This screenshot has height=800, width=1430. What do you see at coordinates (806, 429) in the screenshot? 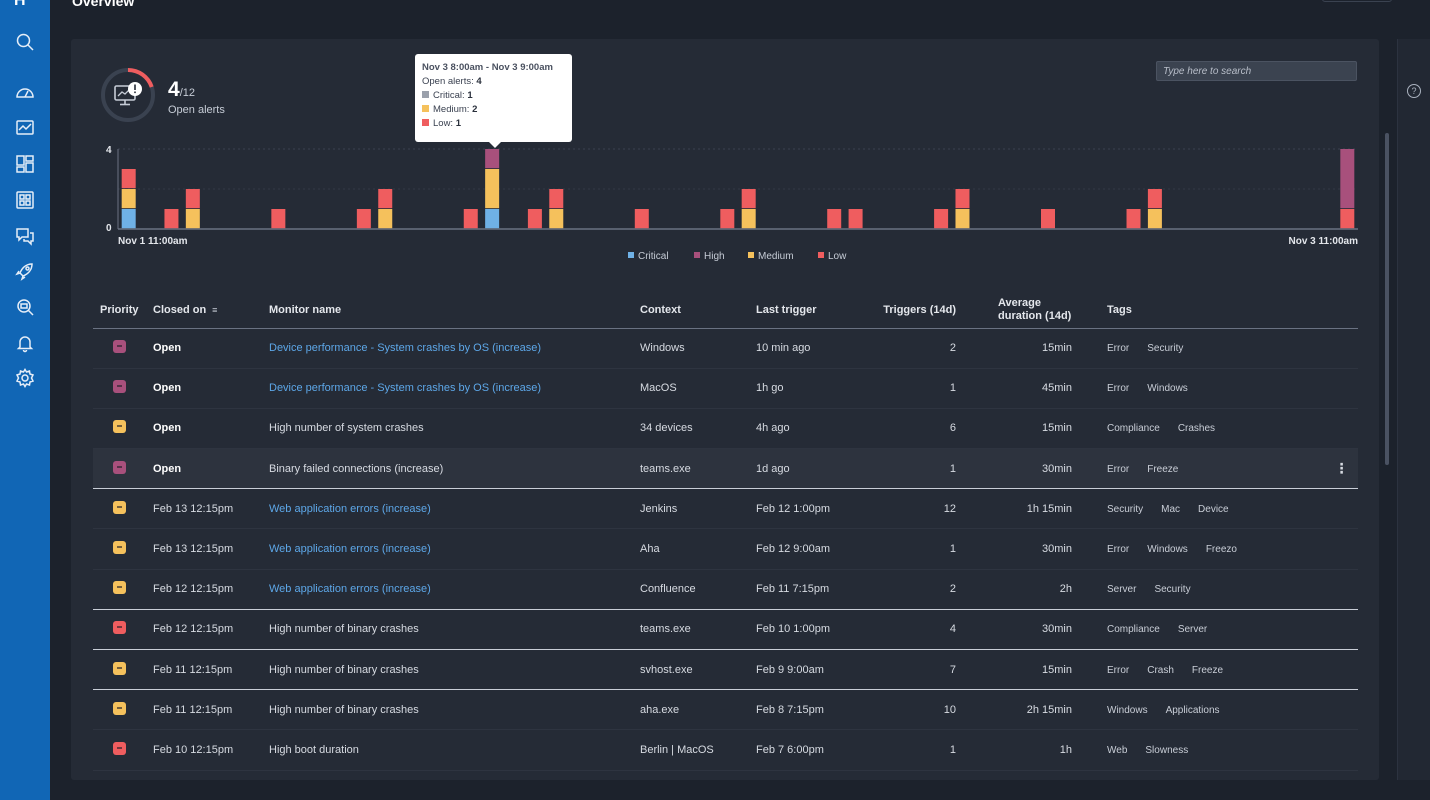
I see `last-trigger-cell: 4h ago` at bounding box center [806, 429].